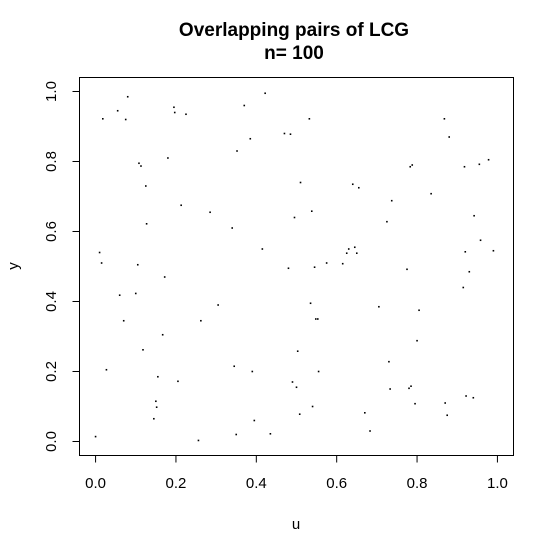 This screenshot has width=554, height=553. Describe the element at coordinates (51, 161) in the screenshot. I see `y-tick-label: 0.8` at that location.